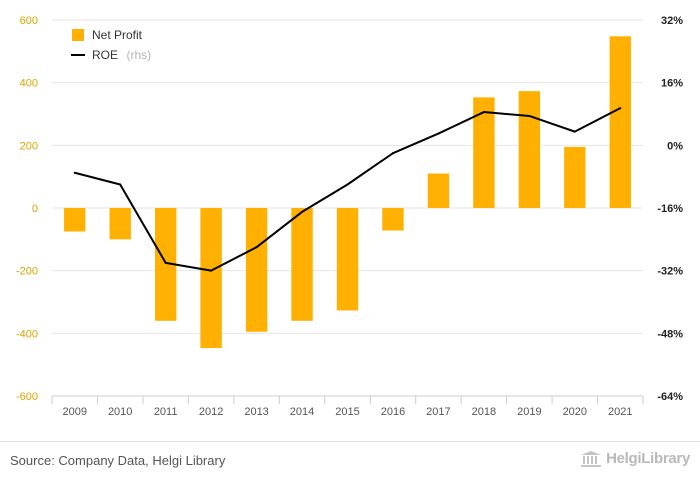 This screenshot has width=700, height=484. I want to click on bar-2009, so click(75, 220).